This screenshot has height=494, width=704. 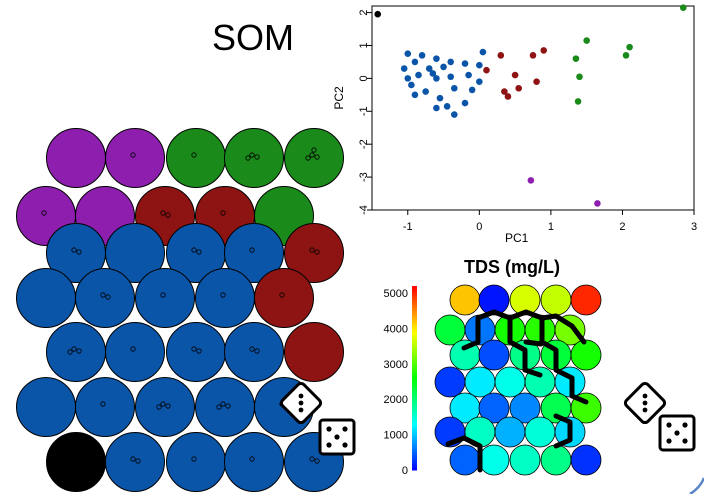 What do you see at coordinates (364, 78) in the screenshot?
I see `y-tick-label: 0` at bounding box center [364, 78].